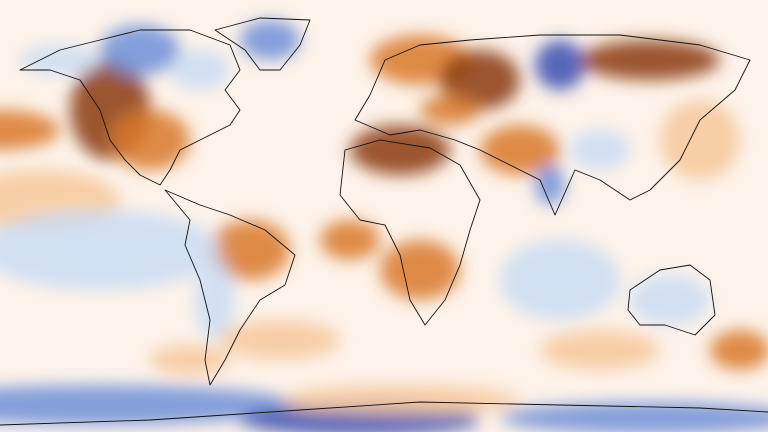 Image resolution: width=768 pixels, height=432 pixels. I want to click on greenland-outline, so click(262, 44).